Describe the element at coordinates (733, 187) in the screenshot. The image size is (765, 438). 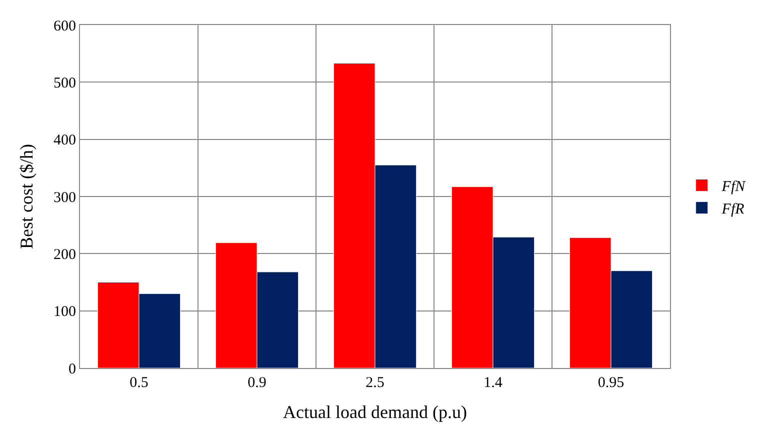
I see `legend-label: FfN` at that location.